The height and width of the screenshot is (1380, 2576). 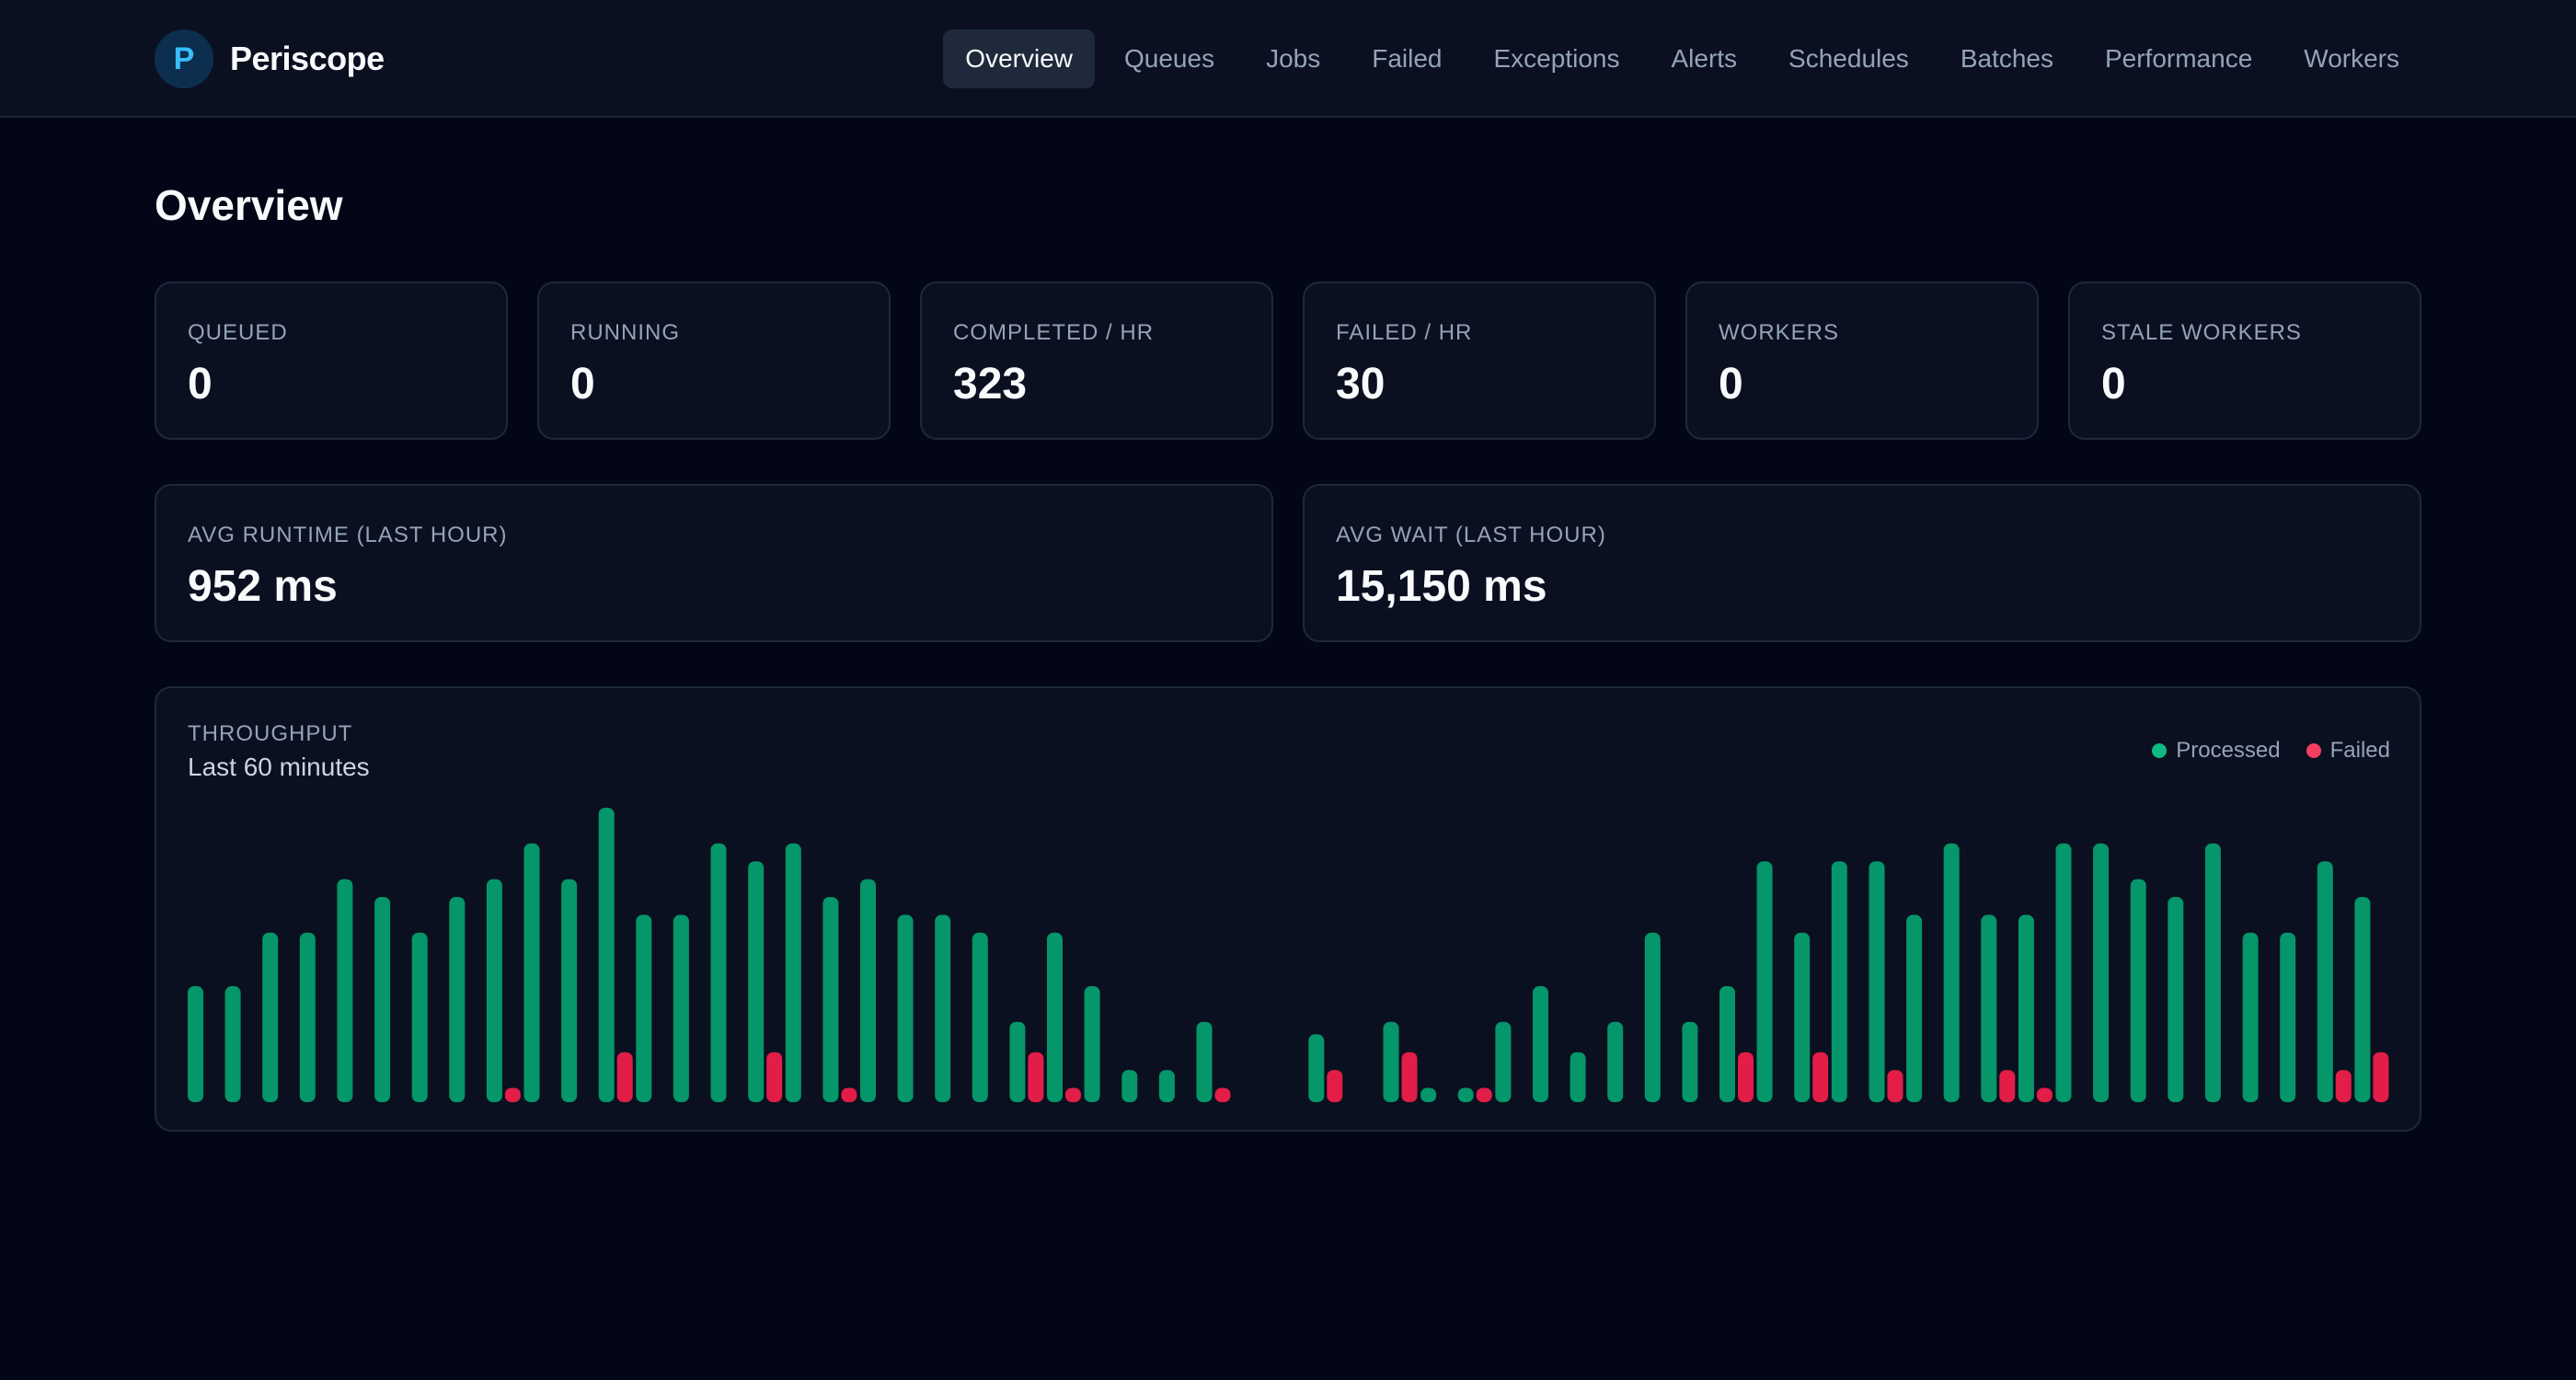 What do you see at coordinates (714, 563) in the screenshot?
I see `avg-runtime-card: AVG RUNTIME (LAST HOUR) 952 ms` at bounding box center [714, 563].